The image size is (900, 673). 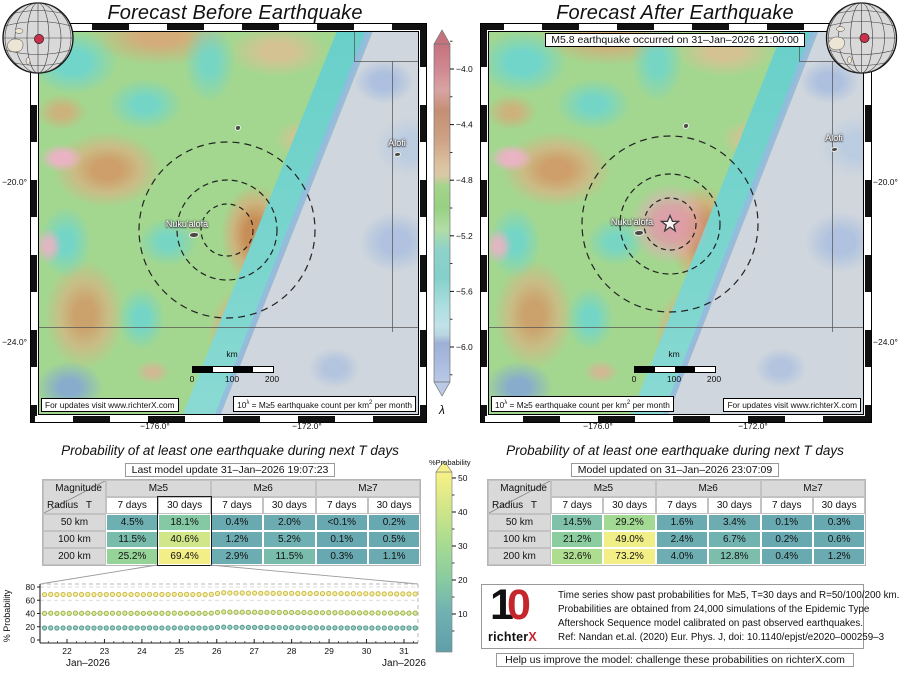 I want to click on svg-text: 20, so click(x=463, y=580).